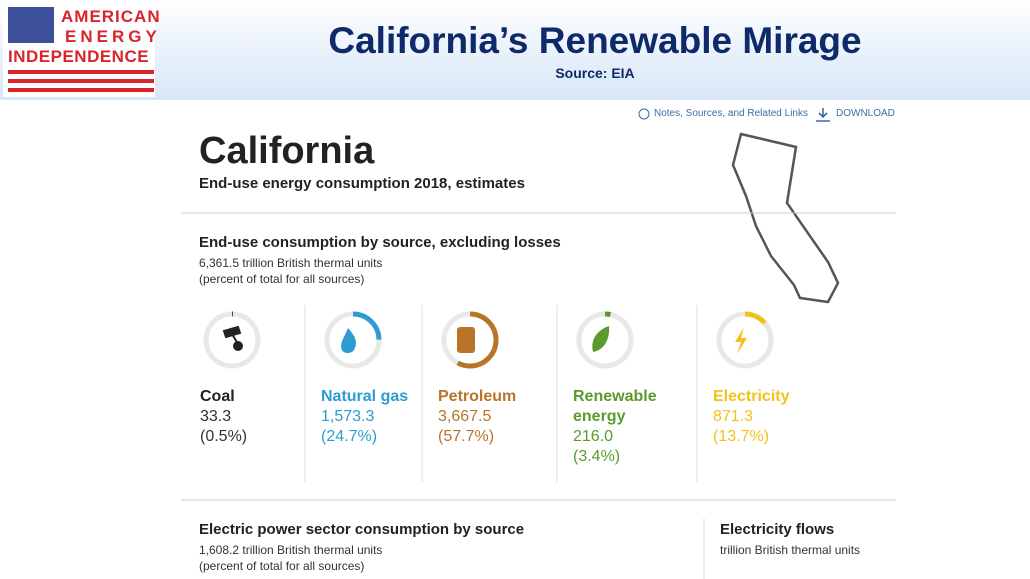 Image resolution: width=1030 pixels, height=579 pixels. Describe the element at coordinates (751, 396) in the screenshot. I see `source-name: Electricity` at that location.